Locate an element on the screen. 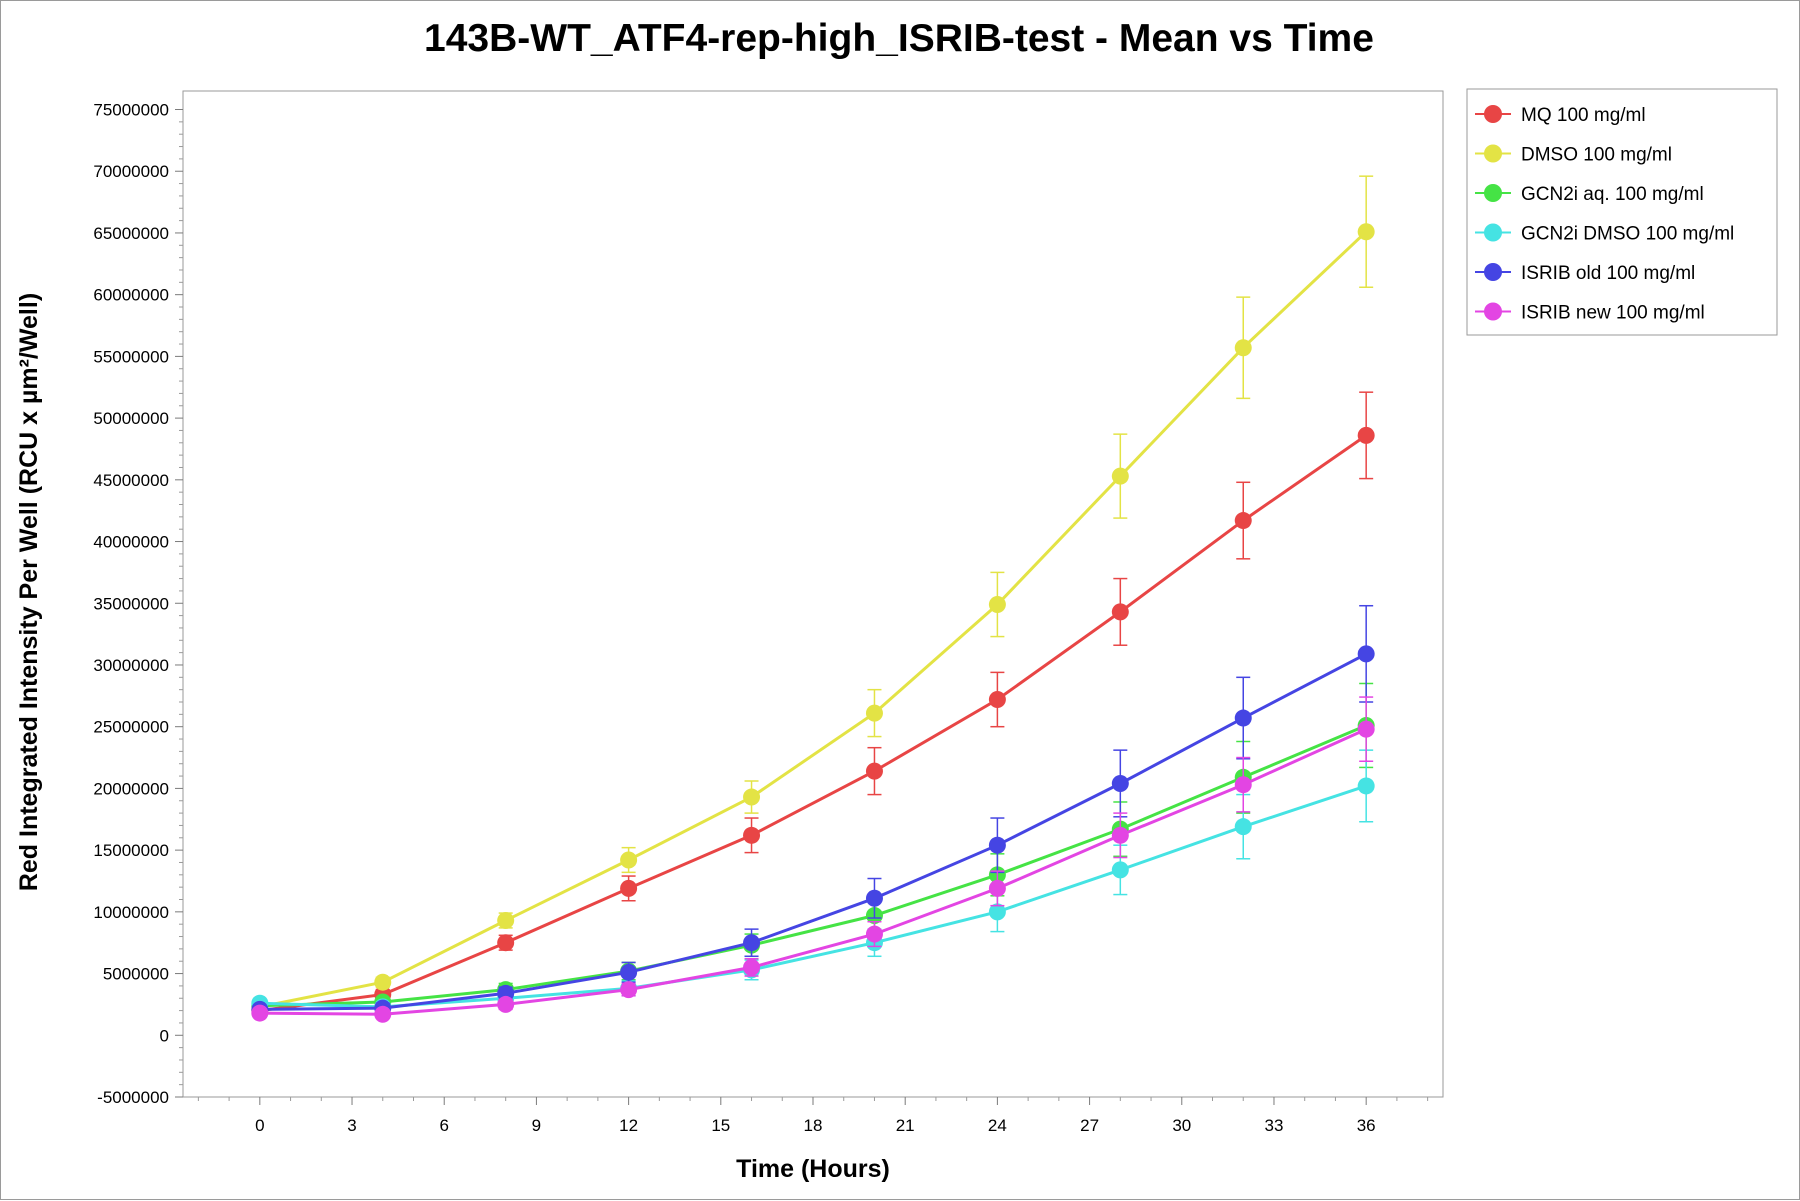 The width and height of the screenshot is (1800, 1201). x-tick-label: 12 is located at coordinates (628, 1125).